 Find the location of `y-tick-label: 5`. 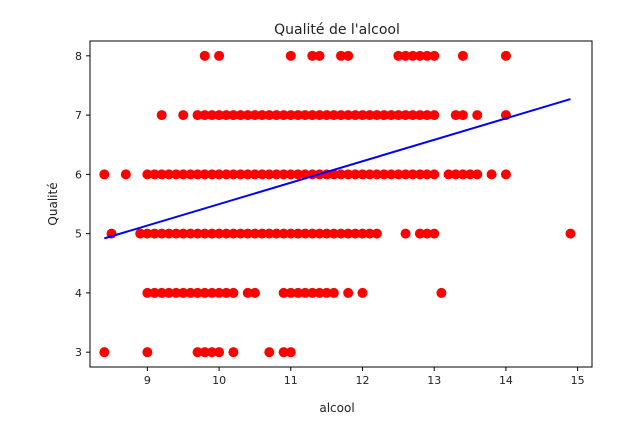

y-tick-label: 5 is located at coordinates (78, 234).